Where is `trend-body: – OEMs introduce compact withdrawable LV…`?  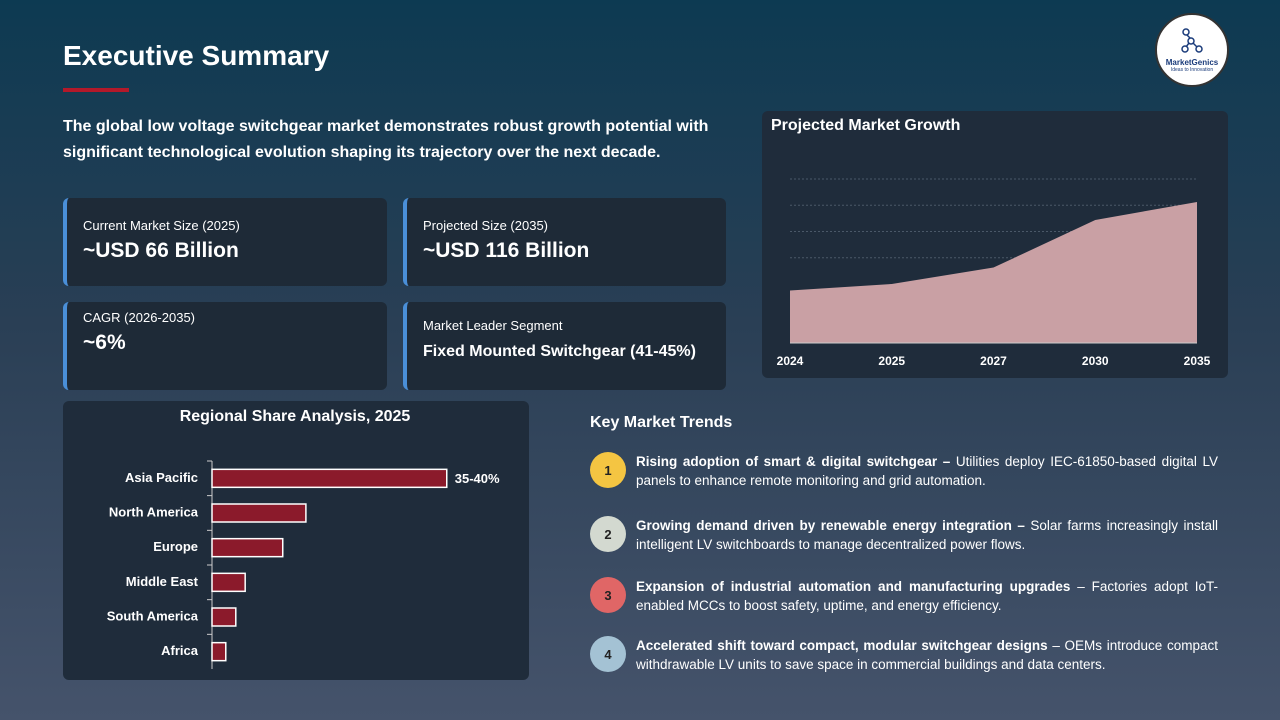
trend-body: – OEMs introduce compact withdrawable LV… is located at coordinates (927, 655).